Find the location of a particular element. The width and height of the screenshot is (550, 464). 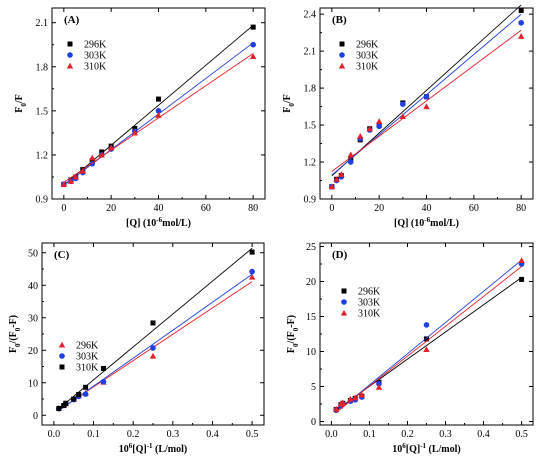

y-tick-label: 5 is located at coordinates (313, 387).